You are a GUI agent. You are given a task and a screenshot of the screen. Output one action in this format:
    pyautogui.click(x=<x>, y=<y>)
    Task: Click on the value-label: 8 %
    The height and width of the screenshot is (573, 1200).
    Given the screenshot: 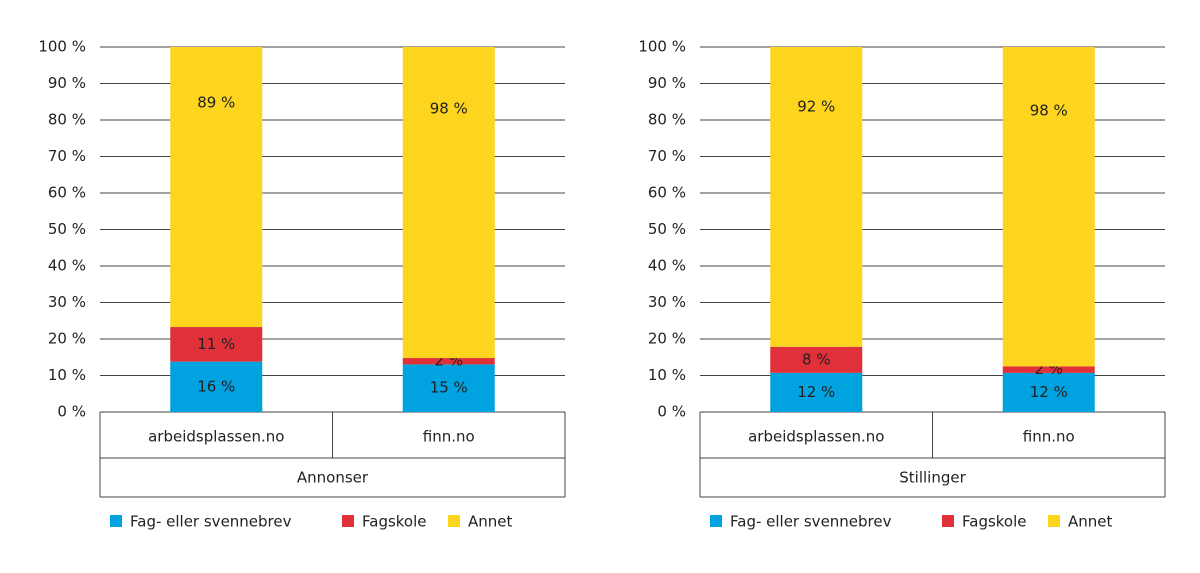 What is the action you would take?
    pyautogui.click(x=816, y=359)
    